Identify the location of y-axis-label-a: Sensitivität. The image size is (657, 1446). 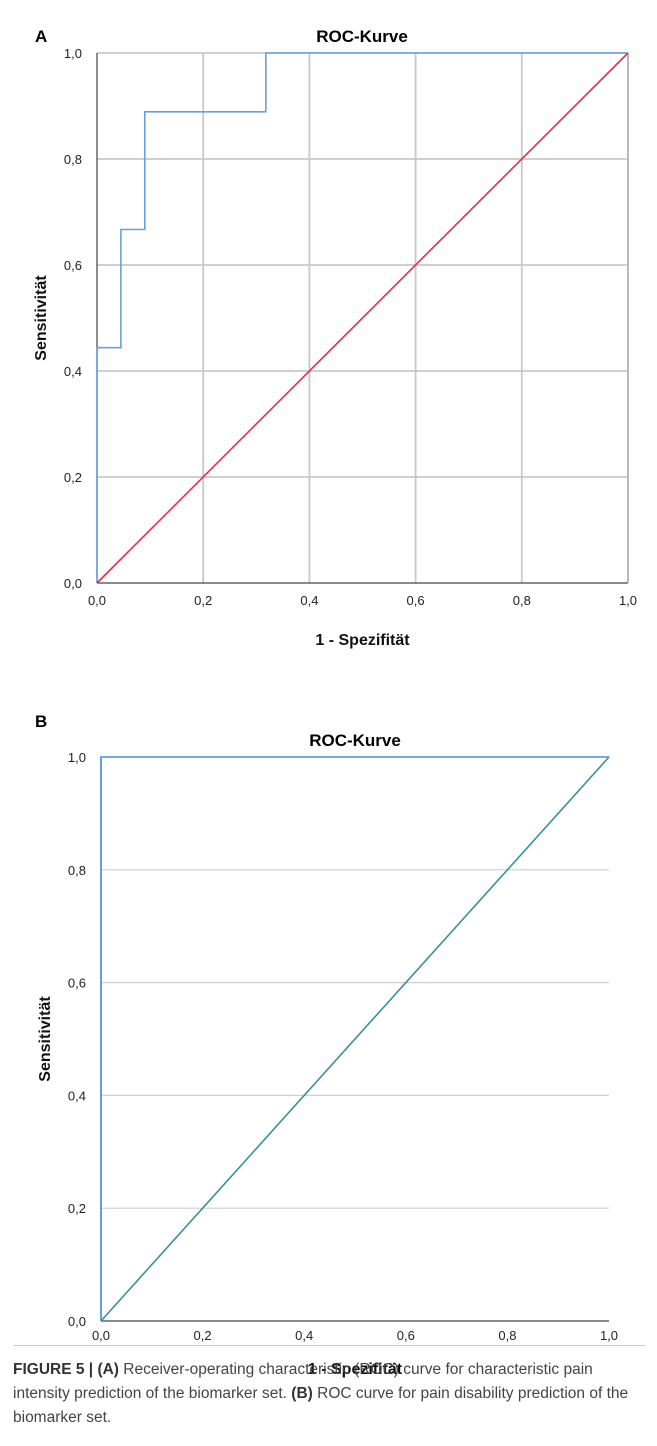
(41, 318).